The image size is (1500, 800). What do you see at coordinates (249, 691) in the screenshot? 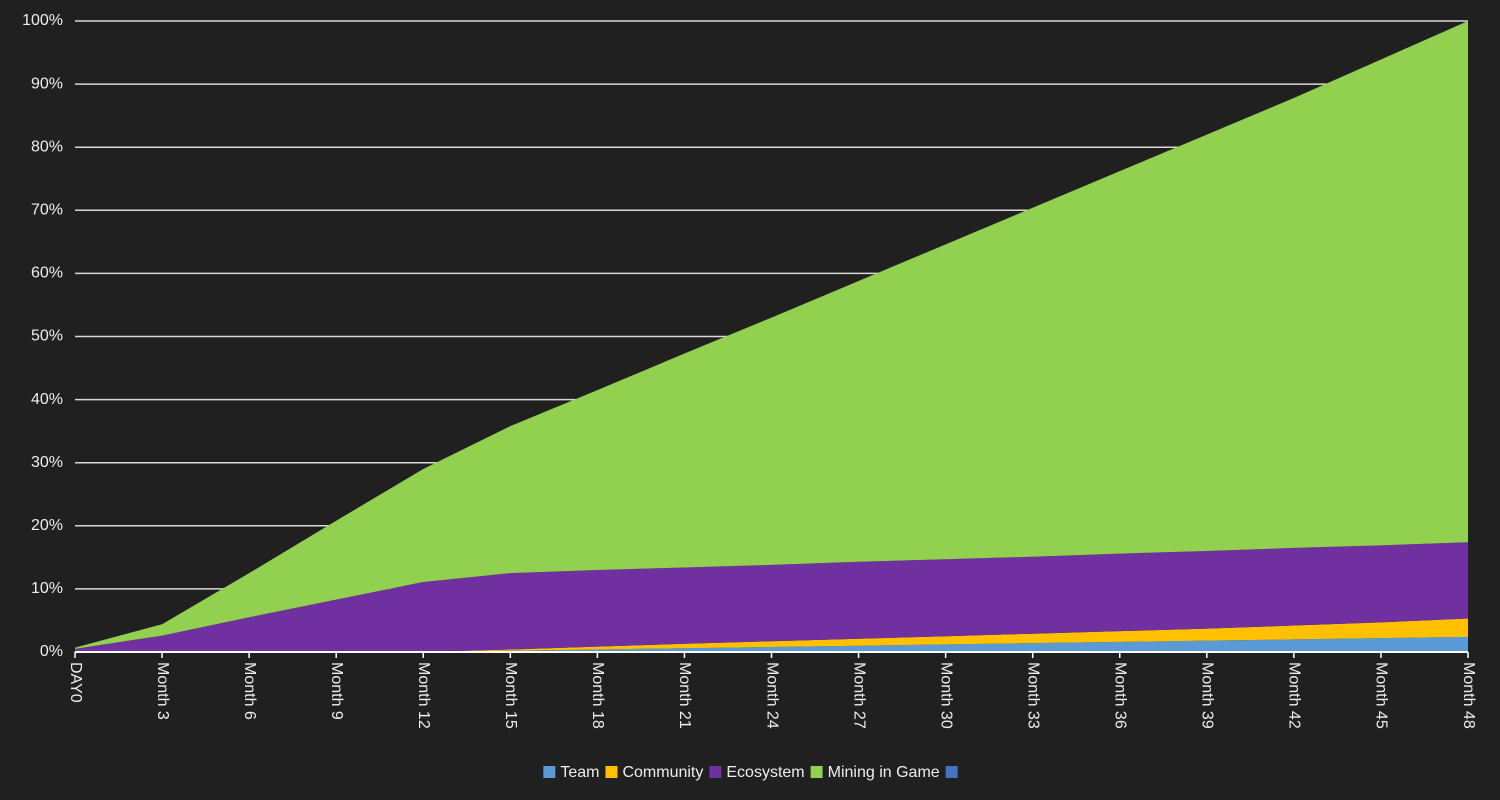
I see `x-tick-label: Month 6` at bounding box center [249, 691].